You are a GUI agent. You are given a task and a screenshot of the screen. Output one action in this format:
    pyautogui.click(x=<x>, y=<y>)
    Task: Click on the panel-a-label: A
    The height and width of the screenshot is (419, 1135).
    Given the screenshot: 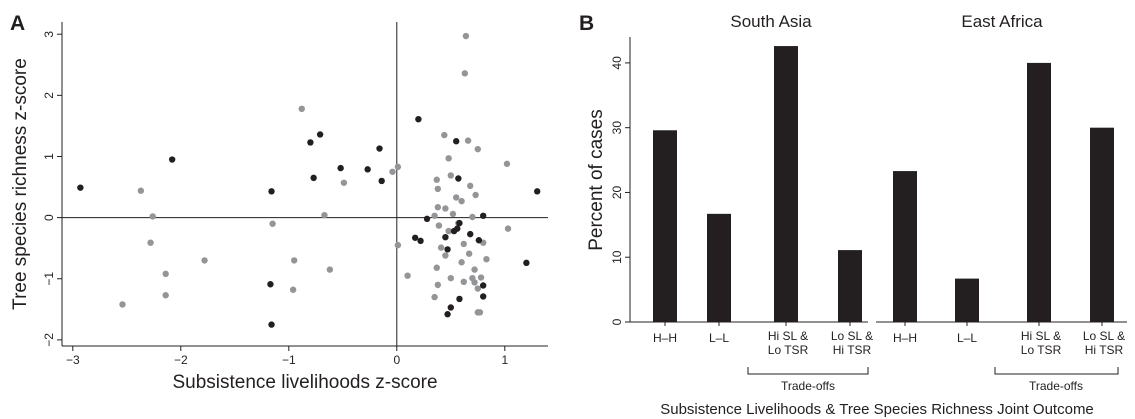 What is the action you would take?
    pyautogui.click(x=17, y=23)
    